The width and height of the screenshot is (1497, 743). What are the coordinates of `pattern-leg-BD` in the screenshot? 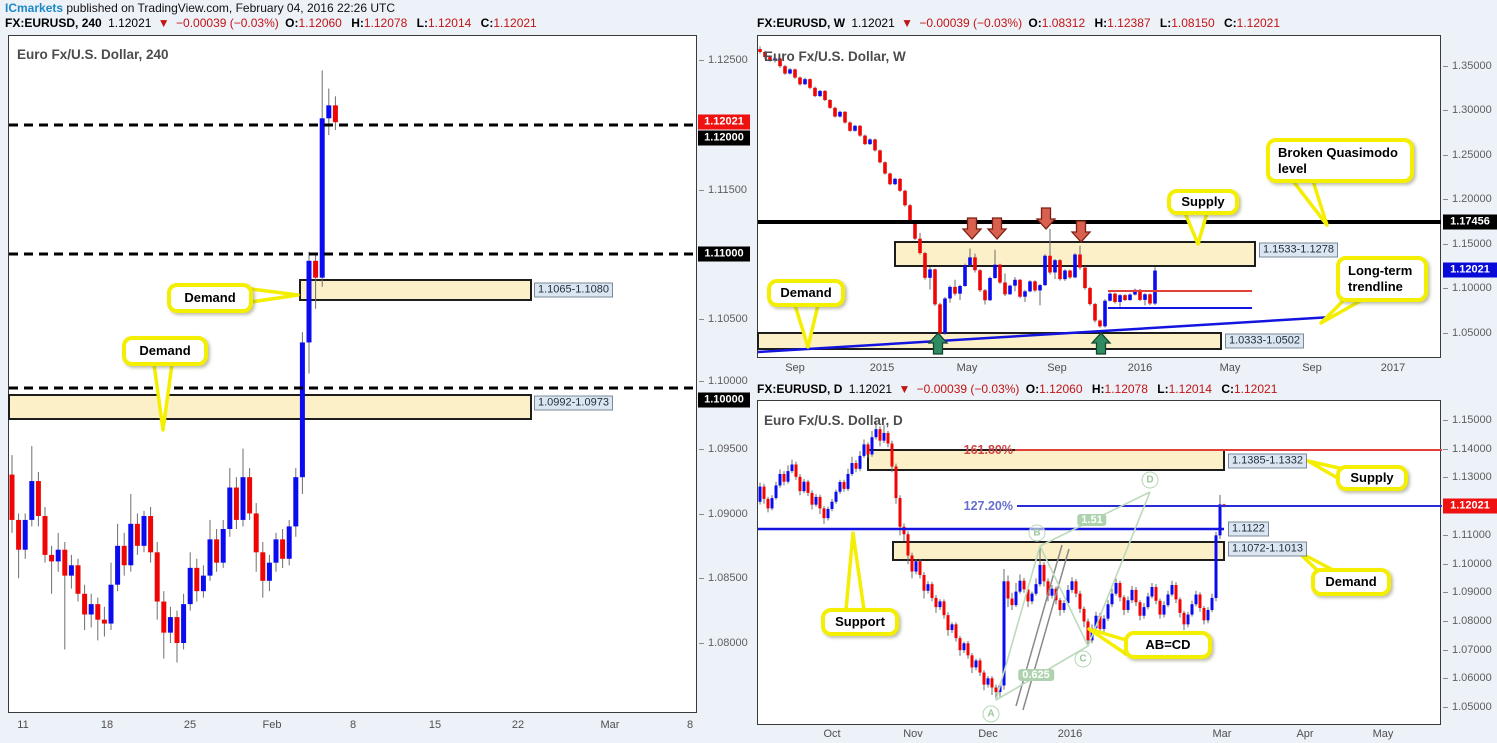 It's located at (1095, 519).